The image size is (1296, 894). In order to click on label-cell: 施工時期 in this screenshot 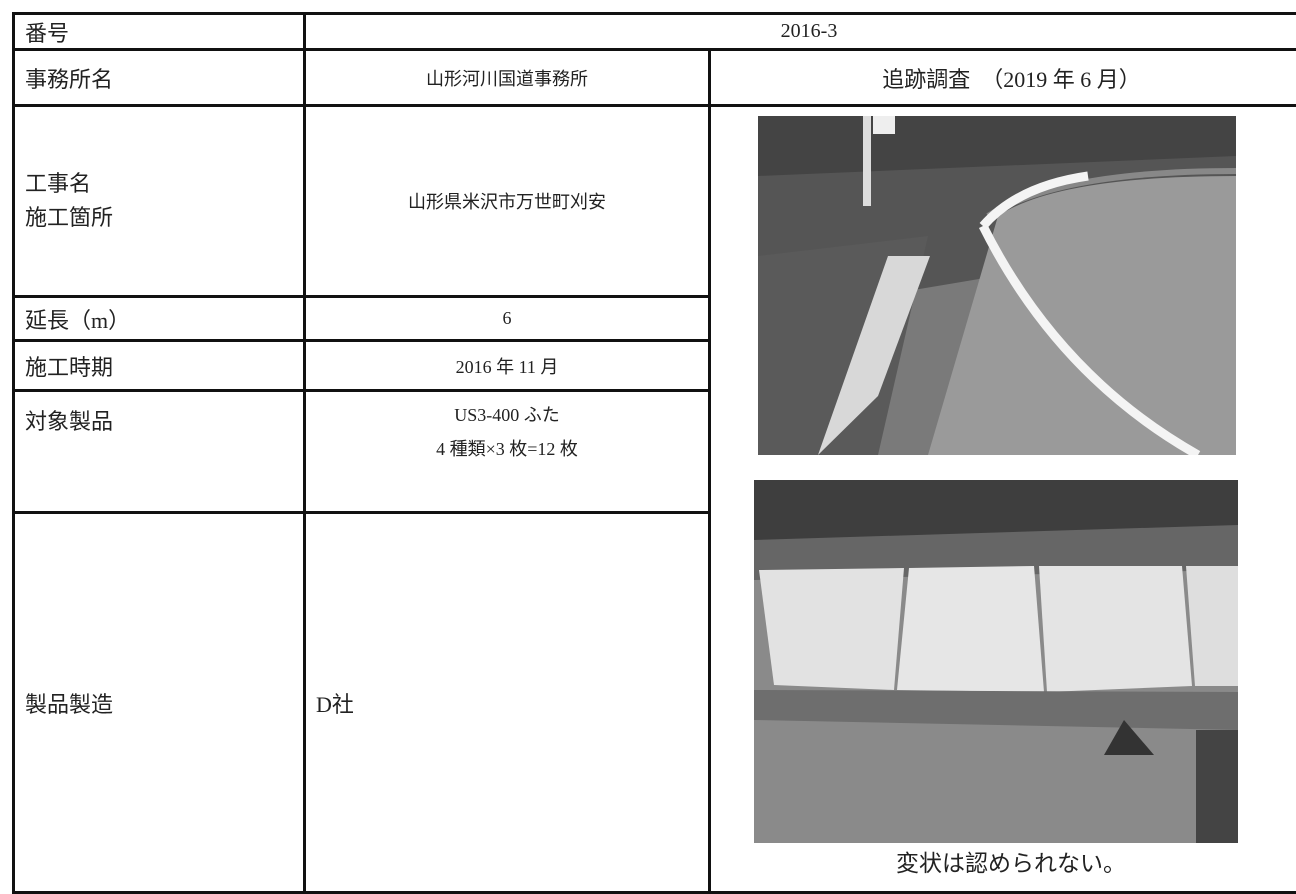, I will do `click(159, 366)`.